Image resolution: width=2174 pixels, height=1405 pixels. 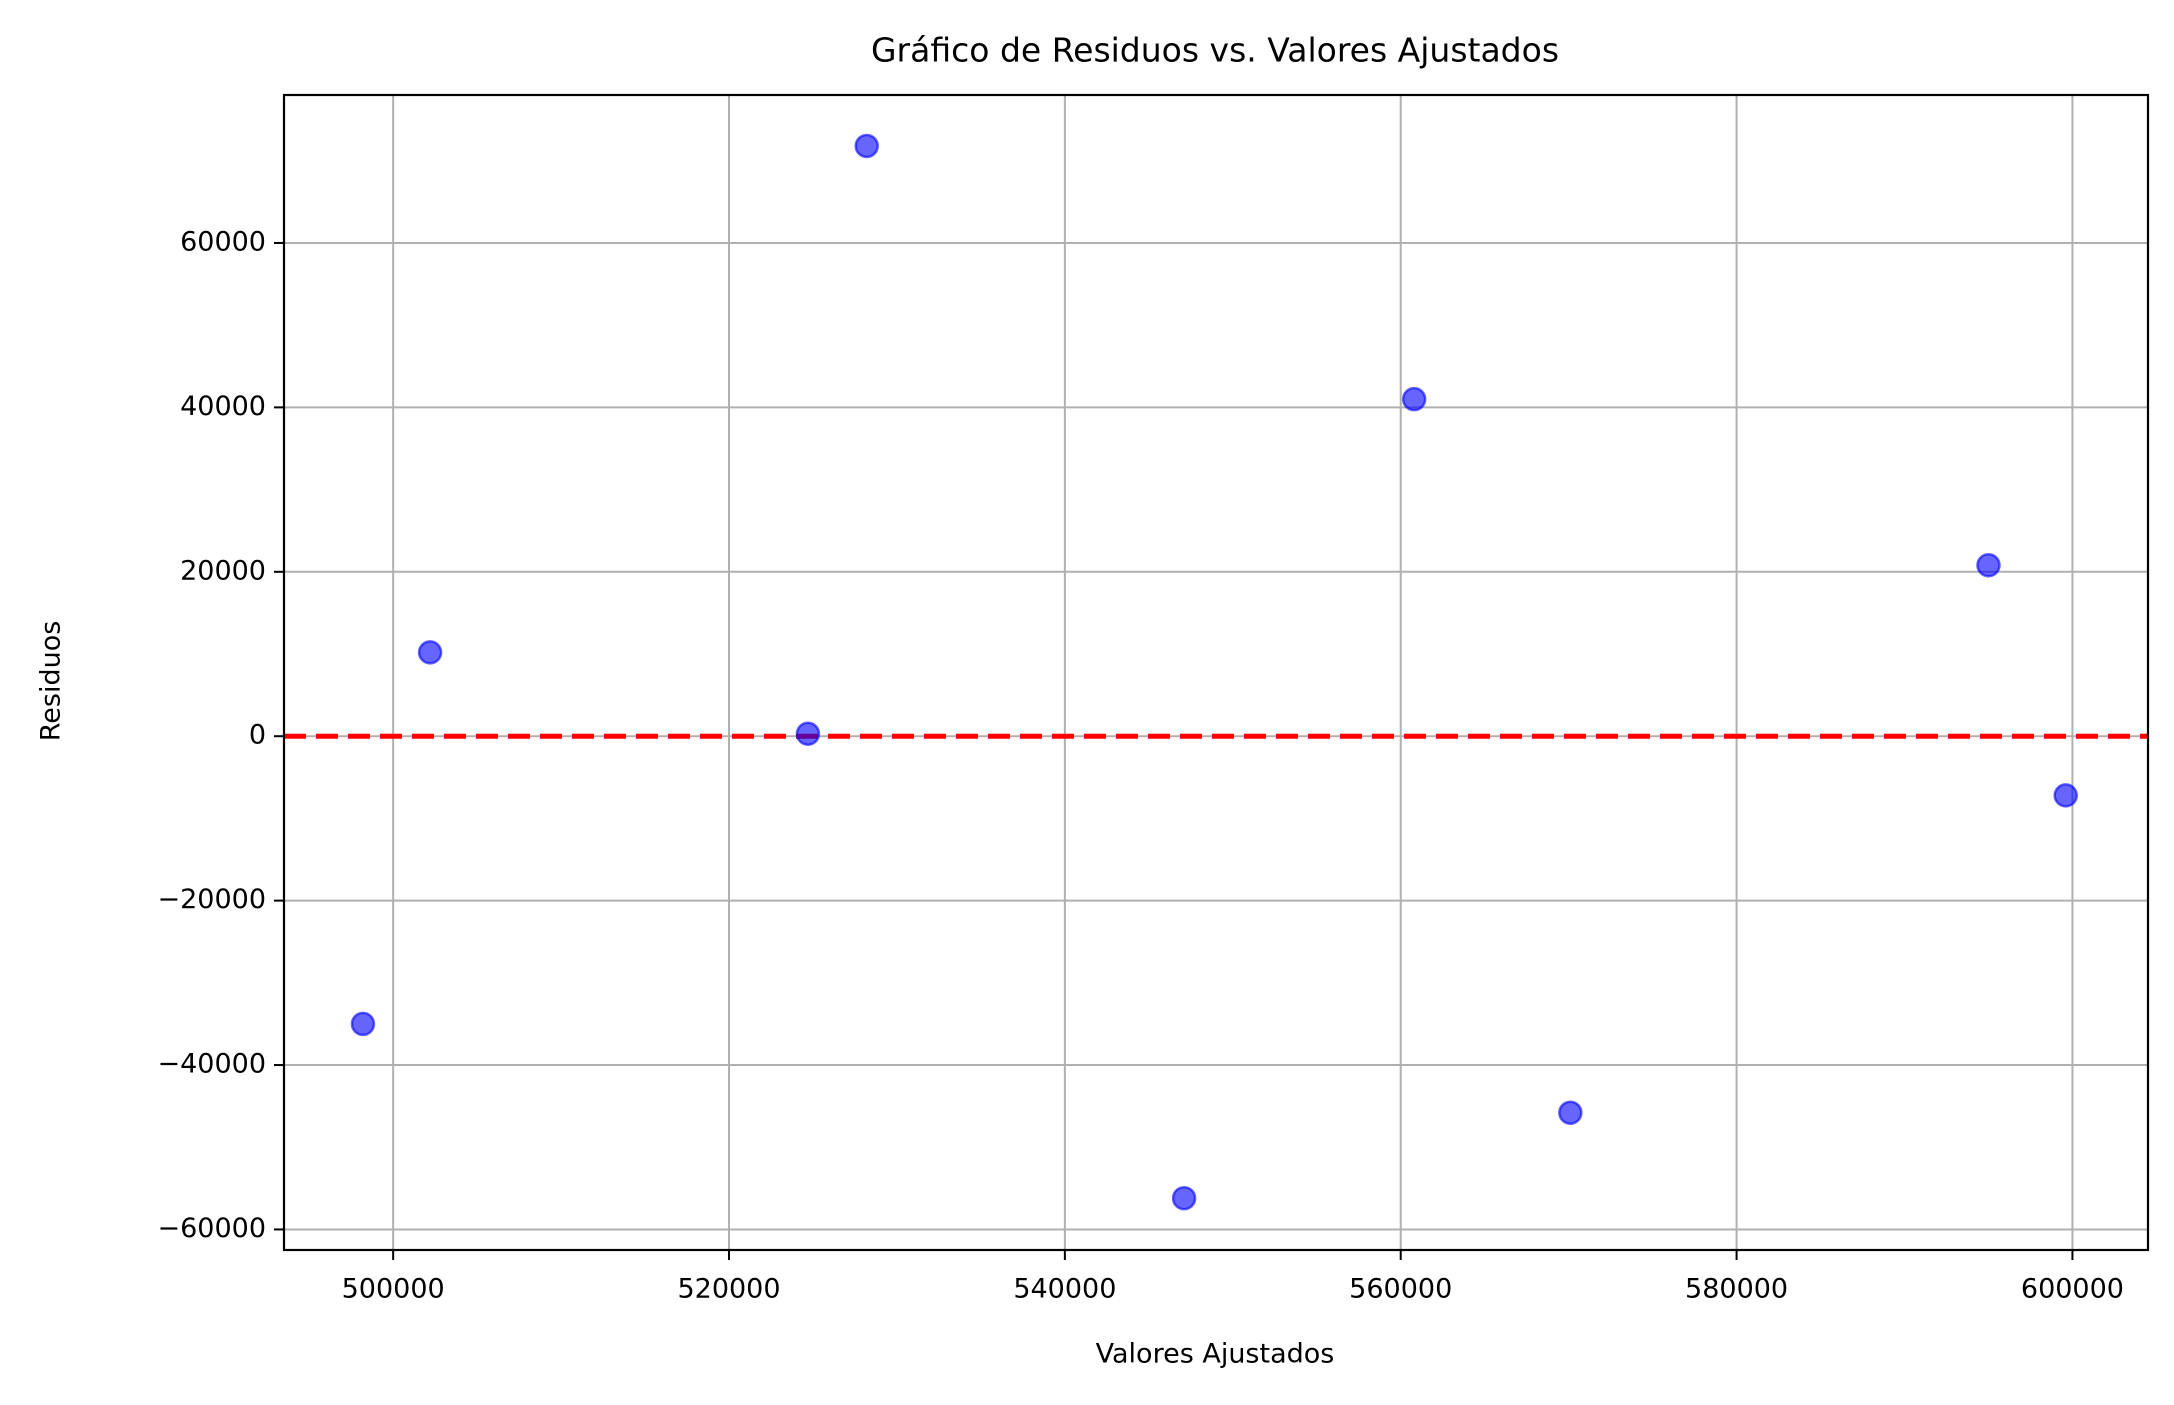 I want to click on y-tick-label: −40000, so click(x=211, y=1064).